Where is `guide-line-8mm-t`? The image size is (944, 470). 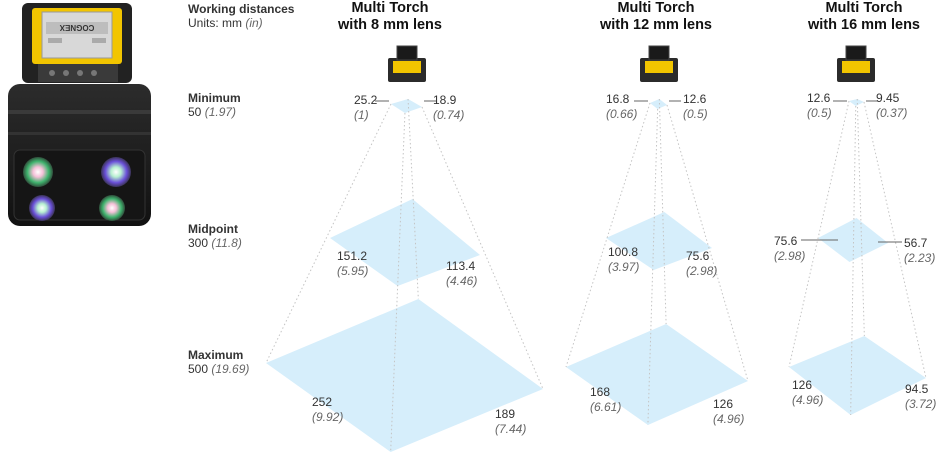 guide-line-8mm-t is located at coordinates (413, 199).